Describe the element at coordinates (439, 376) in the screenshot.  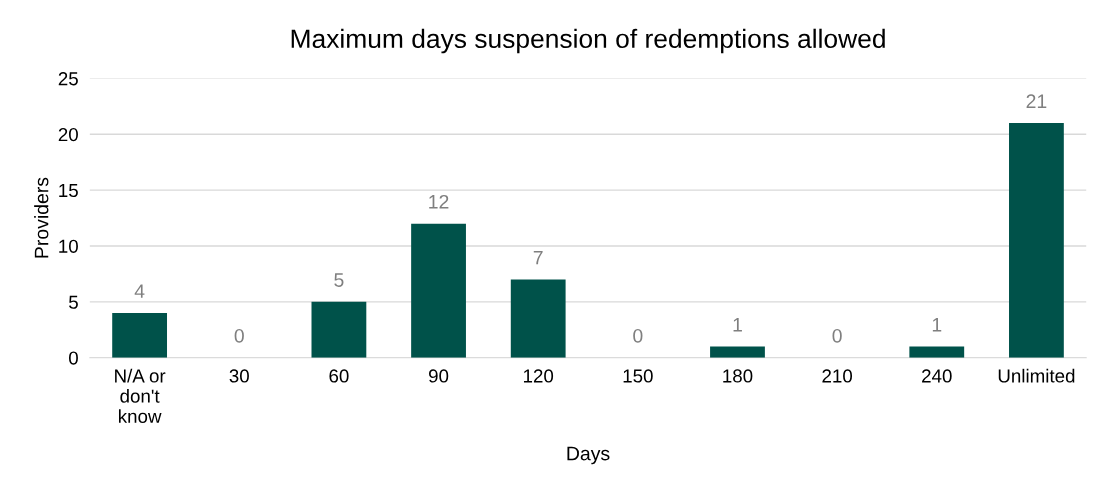
I see `x-tick-label: 90` at that location.